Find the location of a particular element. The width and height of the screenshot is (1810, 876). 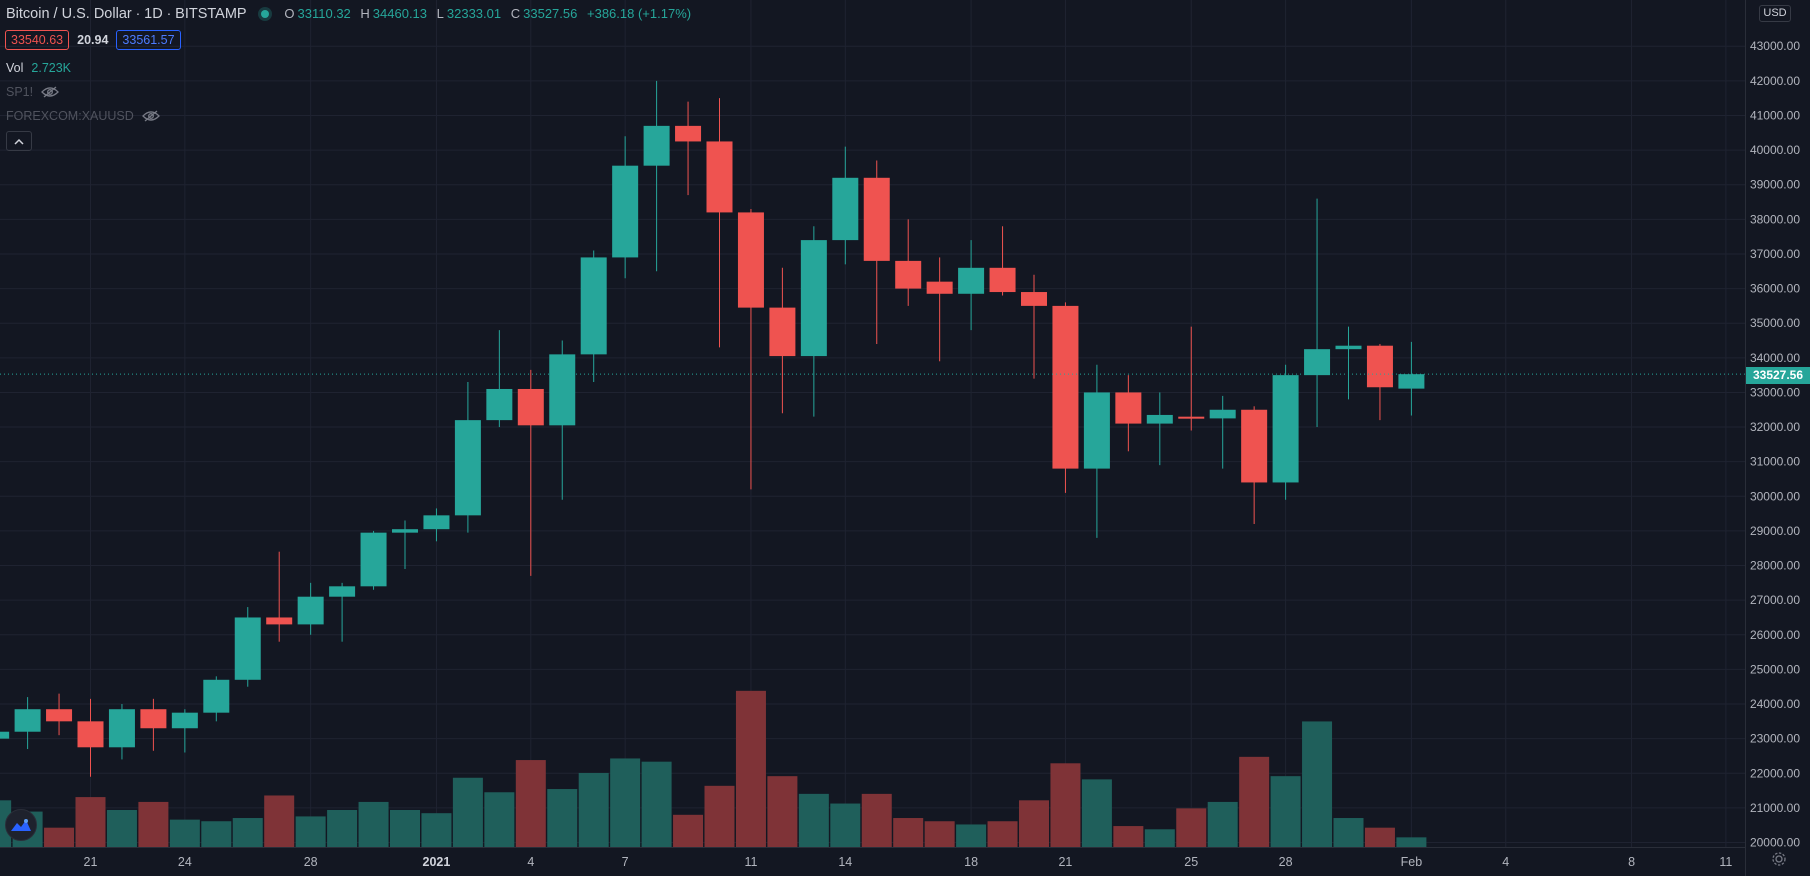

price-tick-label: 43000.00 is located at coordinates (1775, 46).